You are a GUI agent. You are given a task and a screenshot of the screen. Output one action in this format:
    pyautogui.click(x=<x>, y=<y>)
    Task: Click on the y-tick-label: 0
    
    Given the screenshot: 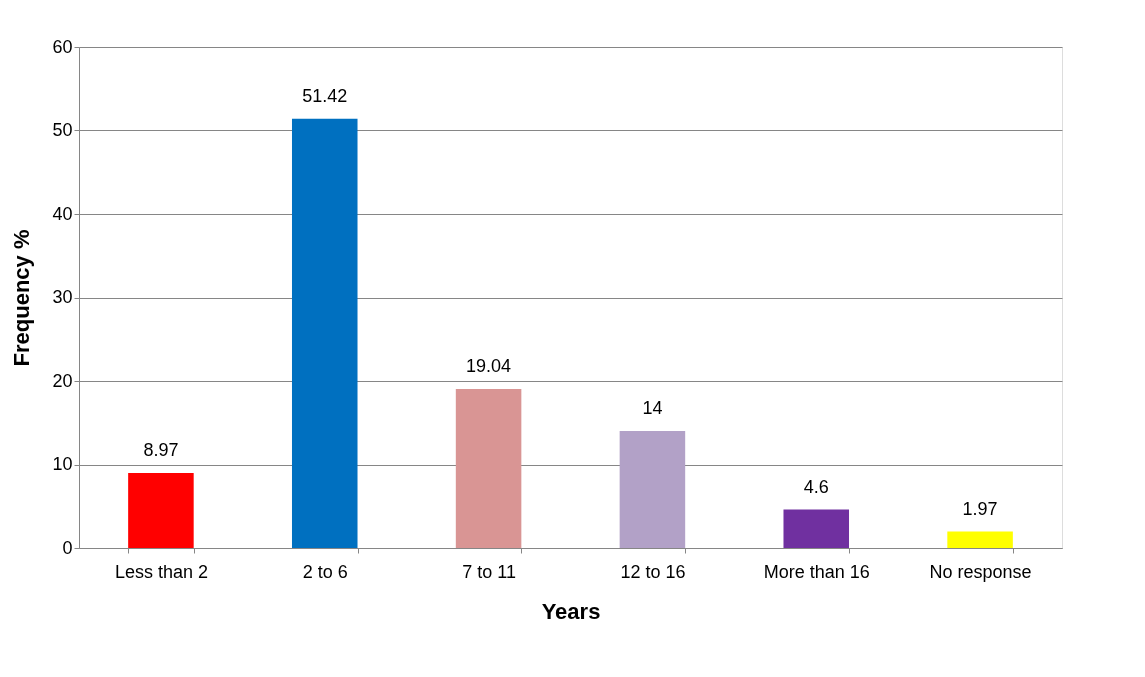 What is the action you would take?
    pyautogui.click(x=67, y=547)
    